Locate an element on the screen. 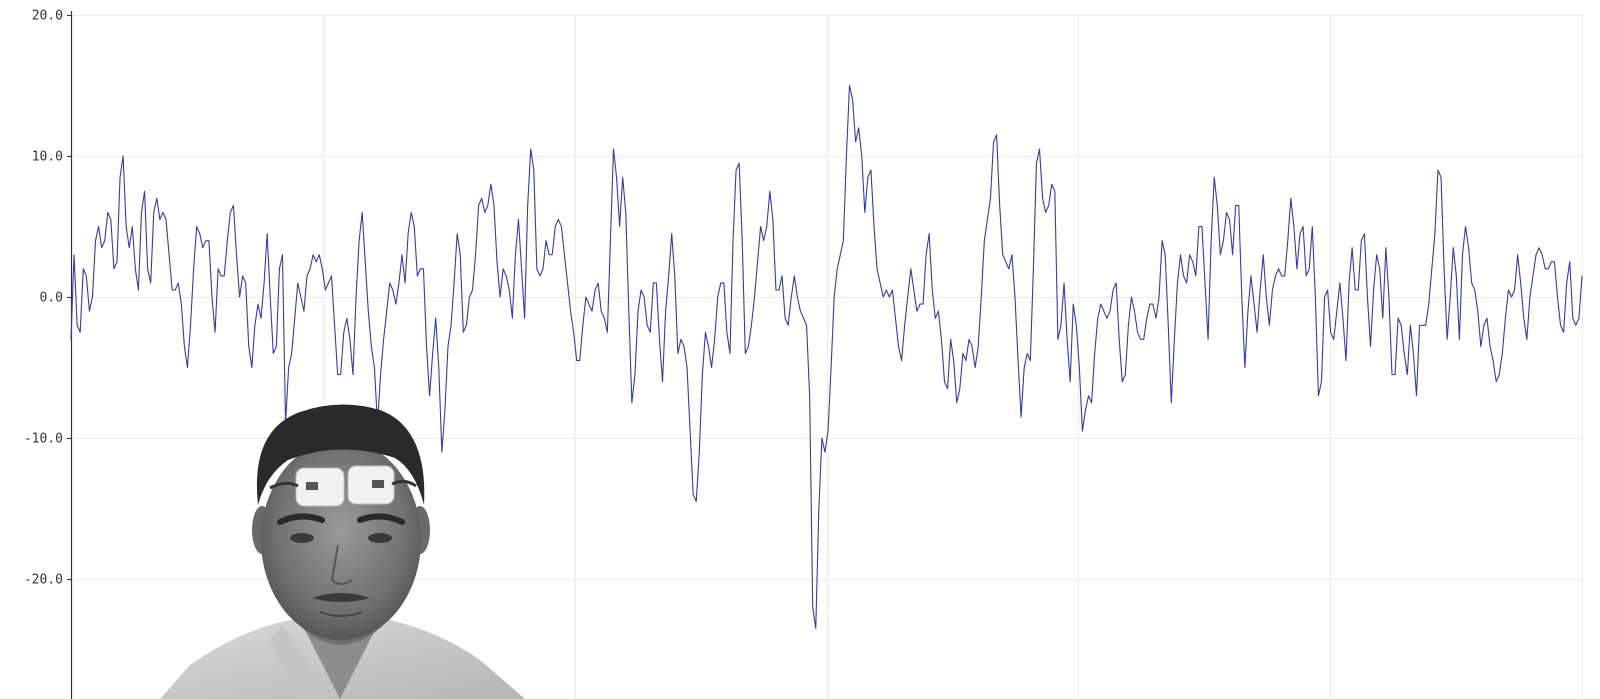 Image resolution: width=1600 pixels, height=699 pixels. y-tick-label: -10.0 is located at coordinates (43, 439).